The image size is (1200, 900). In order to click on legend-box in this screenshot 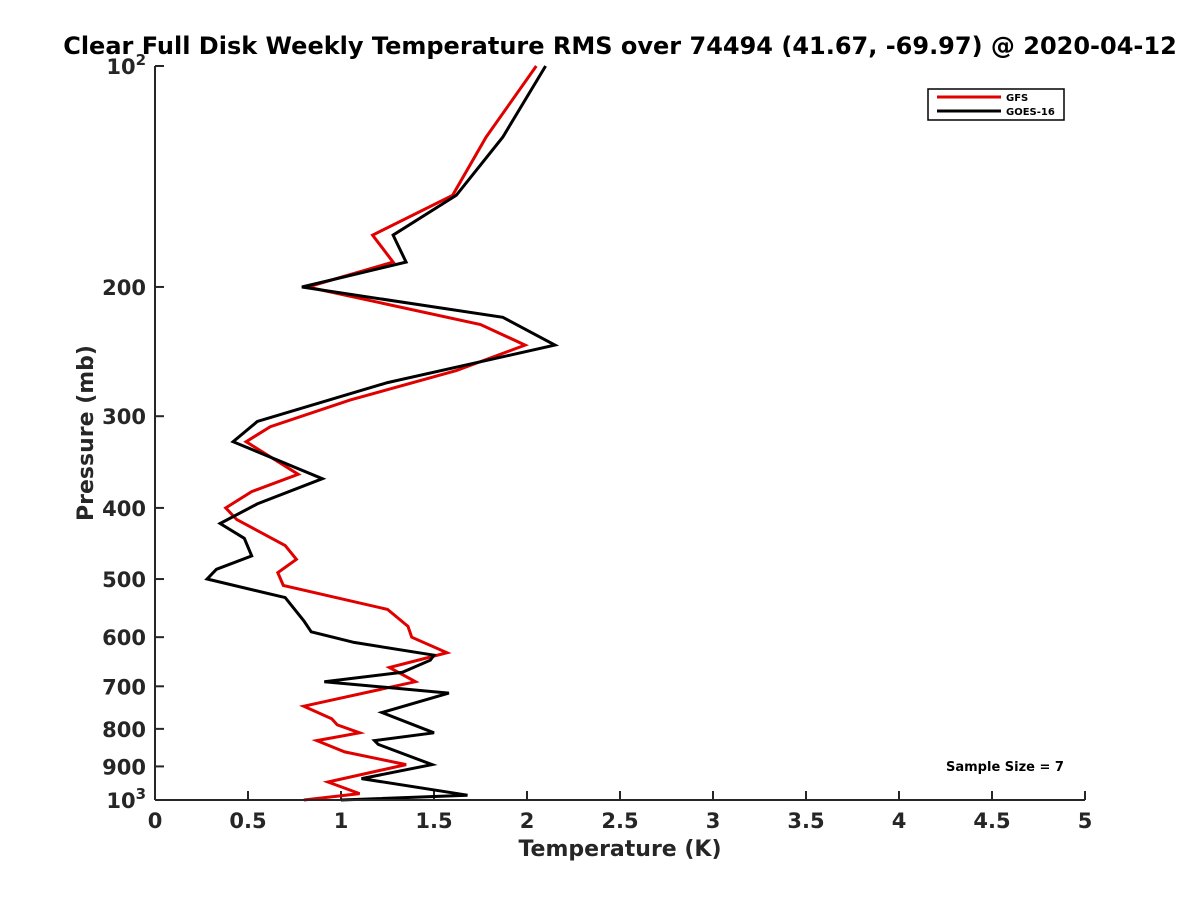, I will do `click(996, 104)`.